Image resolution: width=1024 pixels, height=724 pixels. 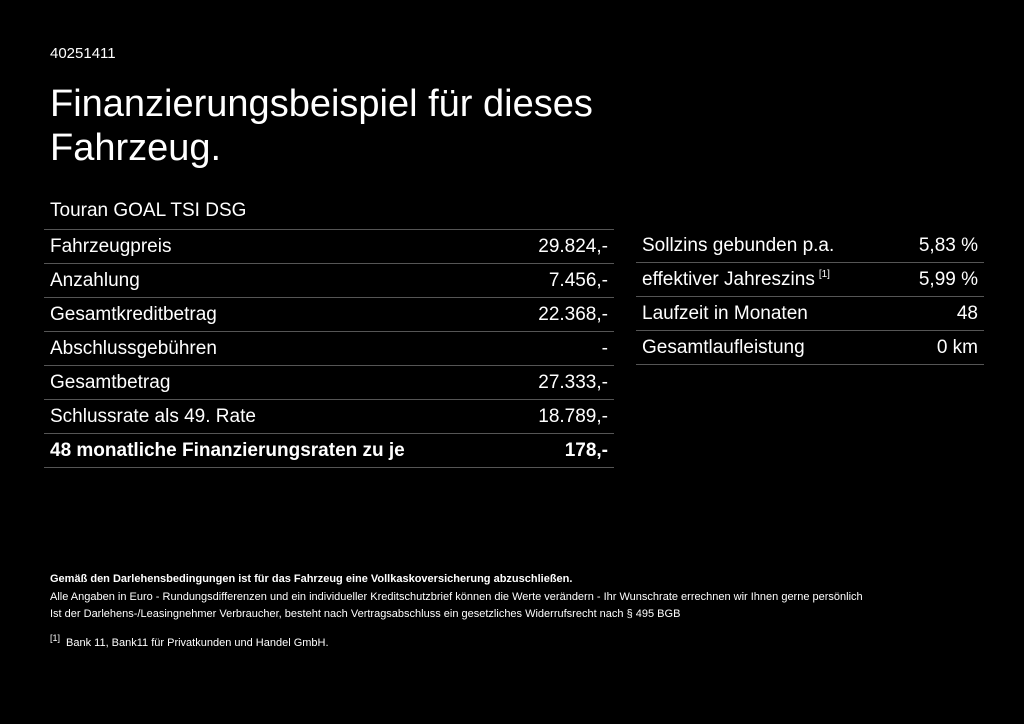 I want to click on row-label-text: Gesamtbetrag, so click(x=110, y=382).